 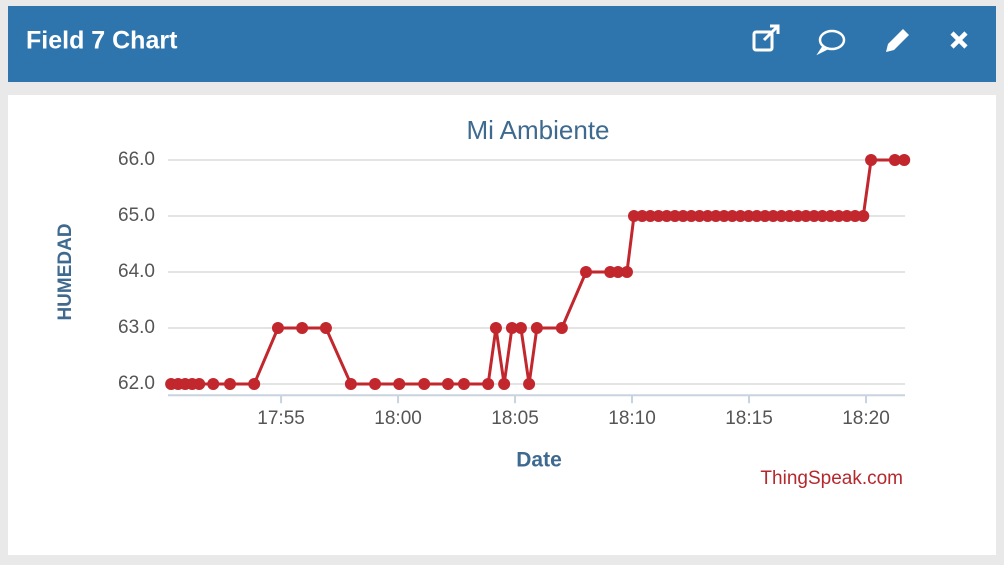 What do you see at coordinates (766, 38) in the screenshot?
I see `open-icon` at bounding box center [766, 38].